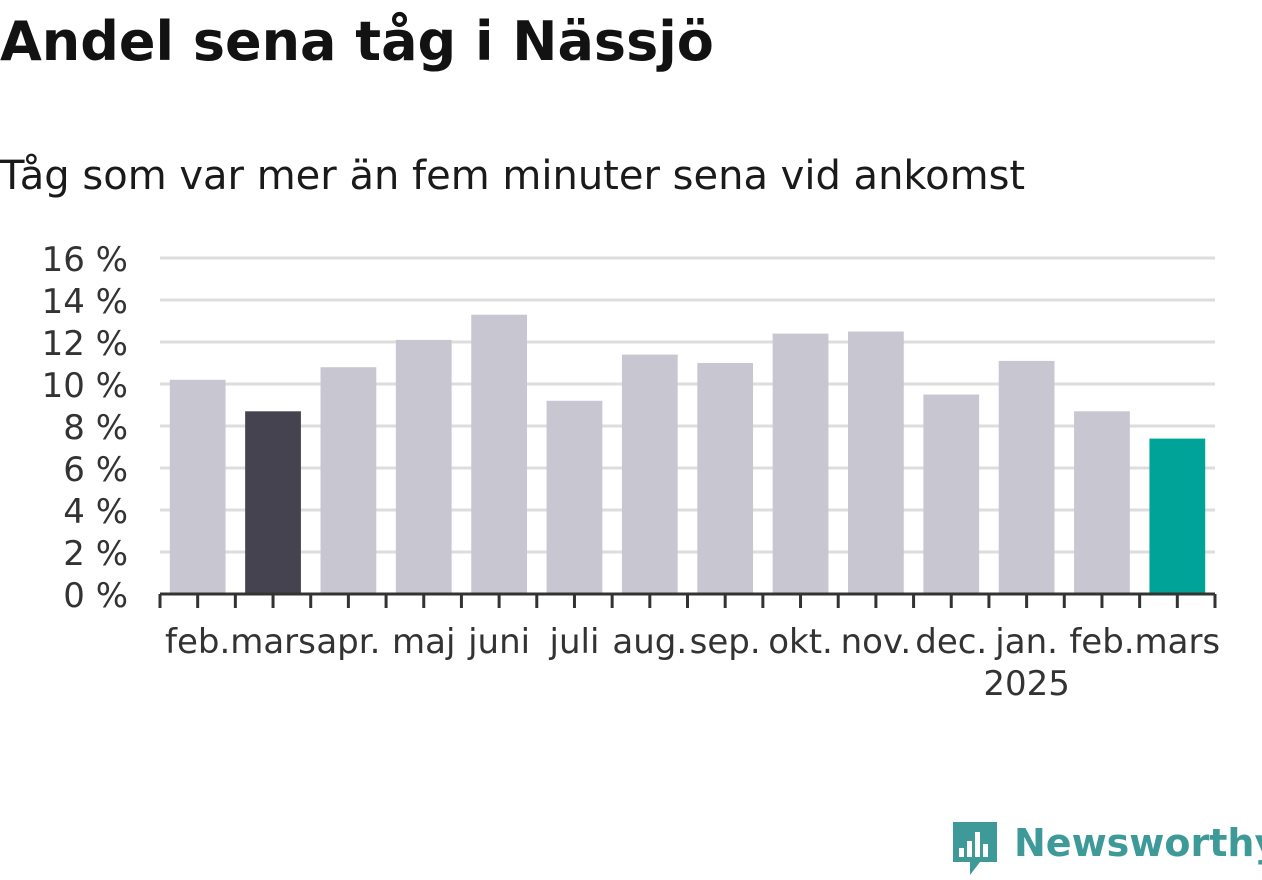  I want to click on x-axis, so click(687, 600).